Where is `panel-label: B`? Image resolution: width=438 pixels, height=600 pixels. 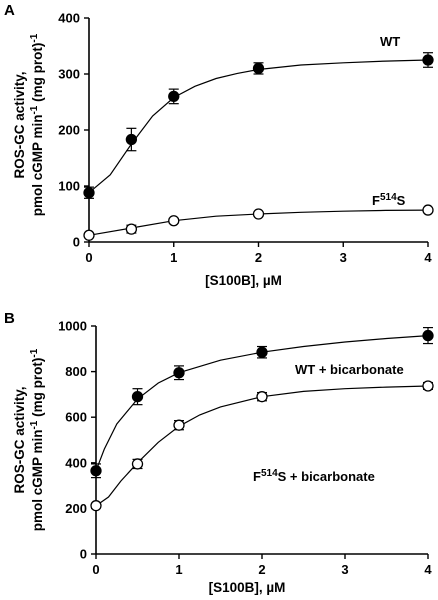
panel-label: B is located at coordinates (9, 318).